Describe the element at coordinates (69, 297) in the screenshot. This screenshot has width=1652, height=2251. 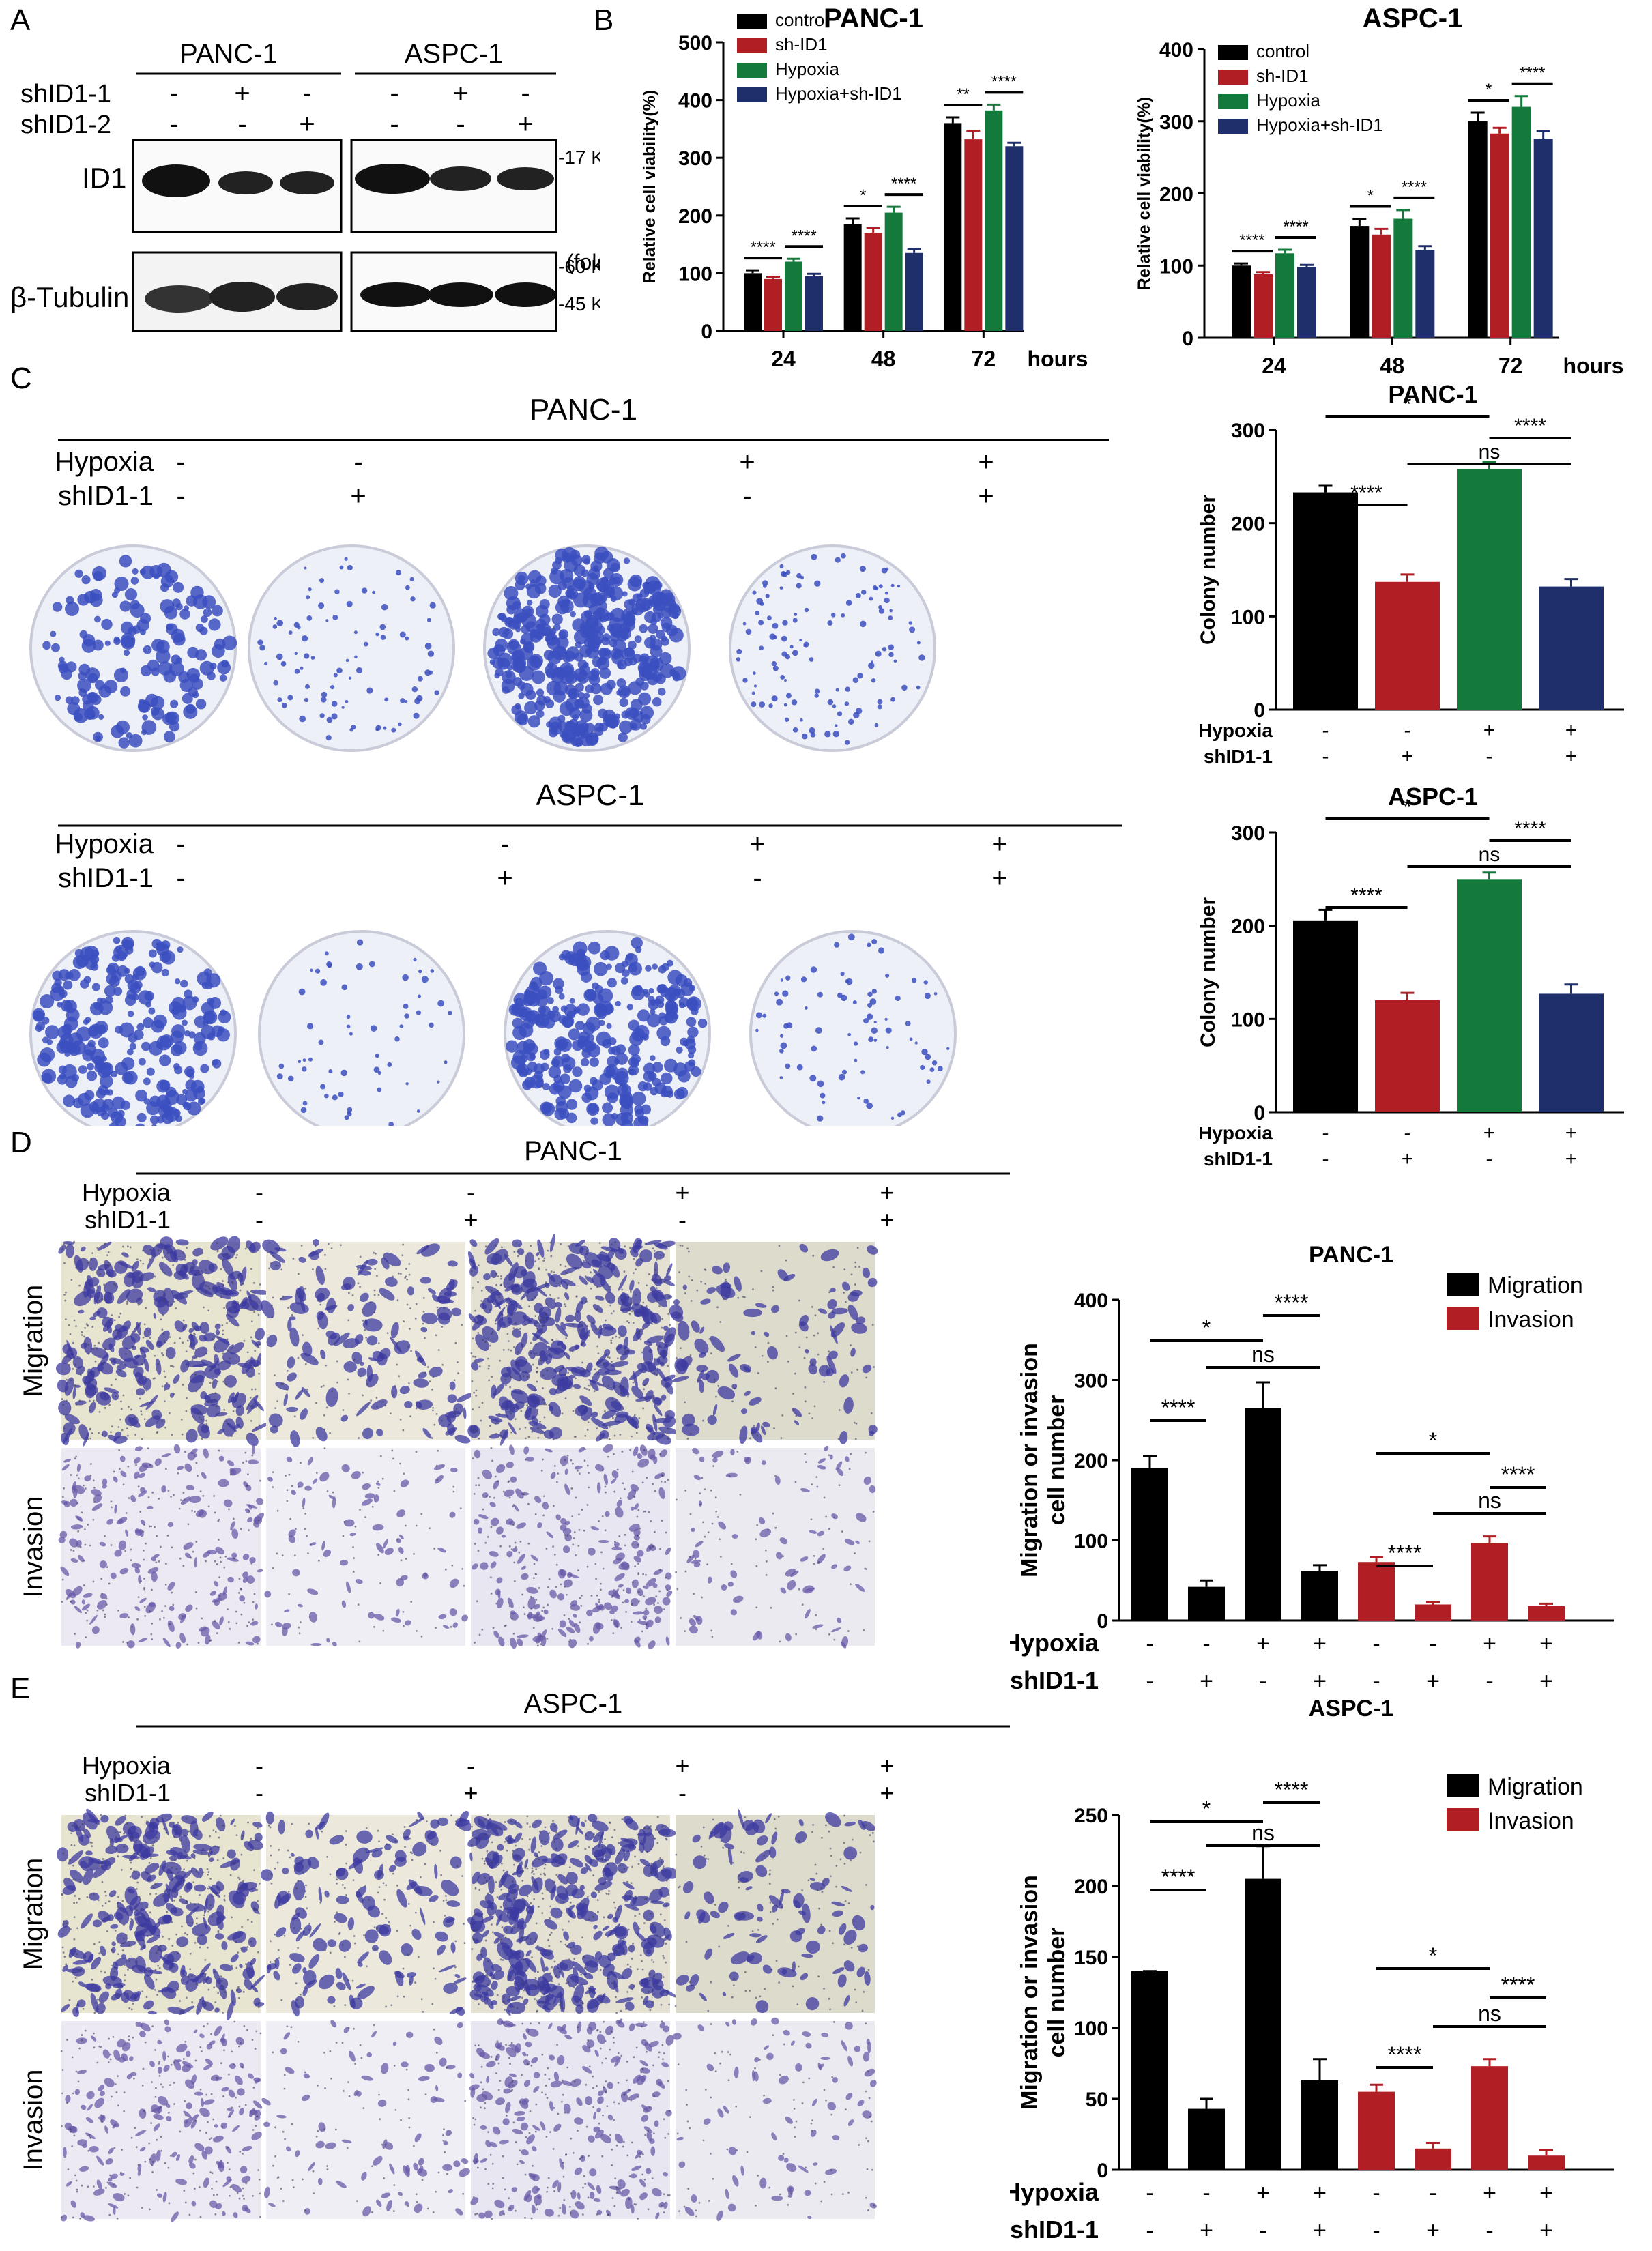
I see `blot-tubulin-label: β-Tubulin` at that location.